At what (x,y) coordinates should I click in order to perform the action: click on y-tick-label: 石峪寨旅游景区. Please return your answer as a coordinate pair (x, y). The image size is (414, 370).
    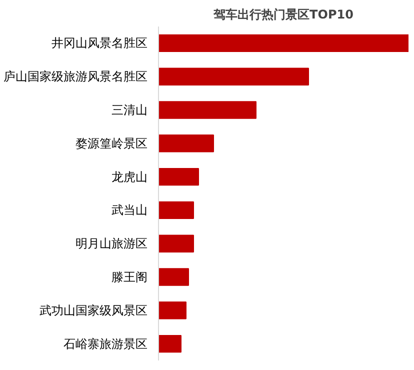
    Looking at the image, I should click on (106, 343).